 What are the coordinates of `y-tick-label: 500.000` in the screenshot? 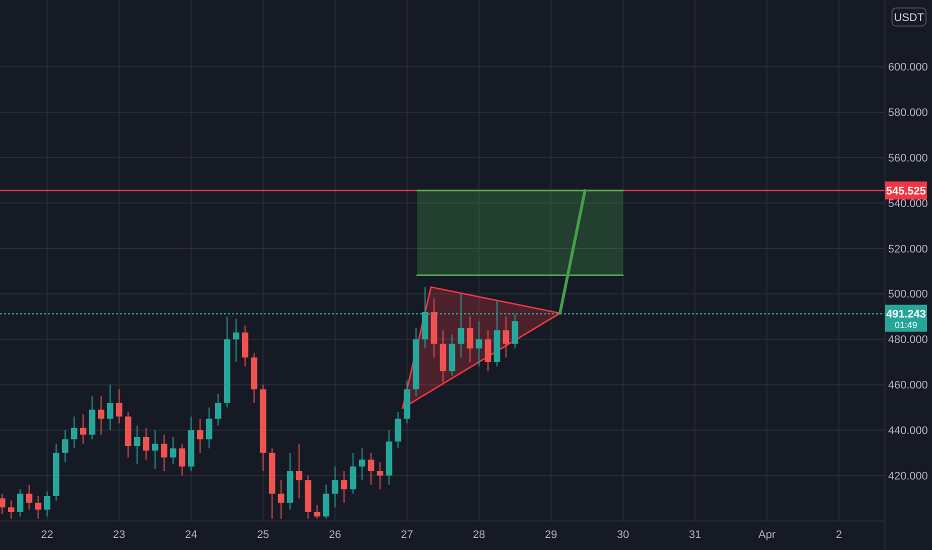 It's located at (908, 294).